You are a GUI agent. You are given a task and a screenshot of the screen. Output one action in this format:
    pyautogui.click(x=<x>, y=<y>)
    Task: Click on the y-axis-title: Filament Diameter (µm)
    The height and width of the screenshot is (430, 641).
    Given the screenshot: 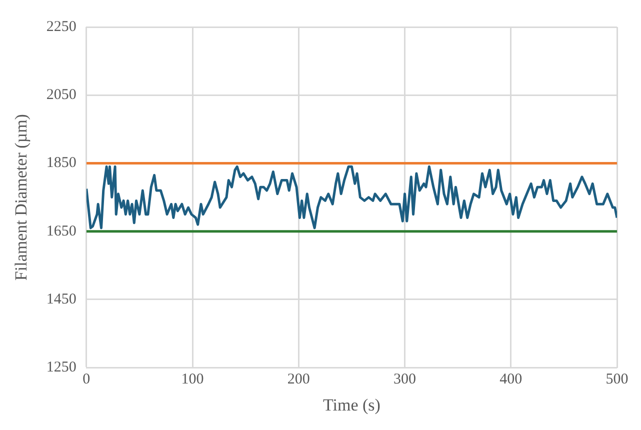 What is the action you would take?
    pyautogui.click(x=21, y=197)
    